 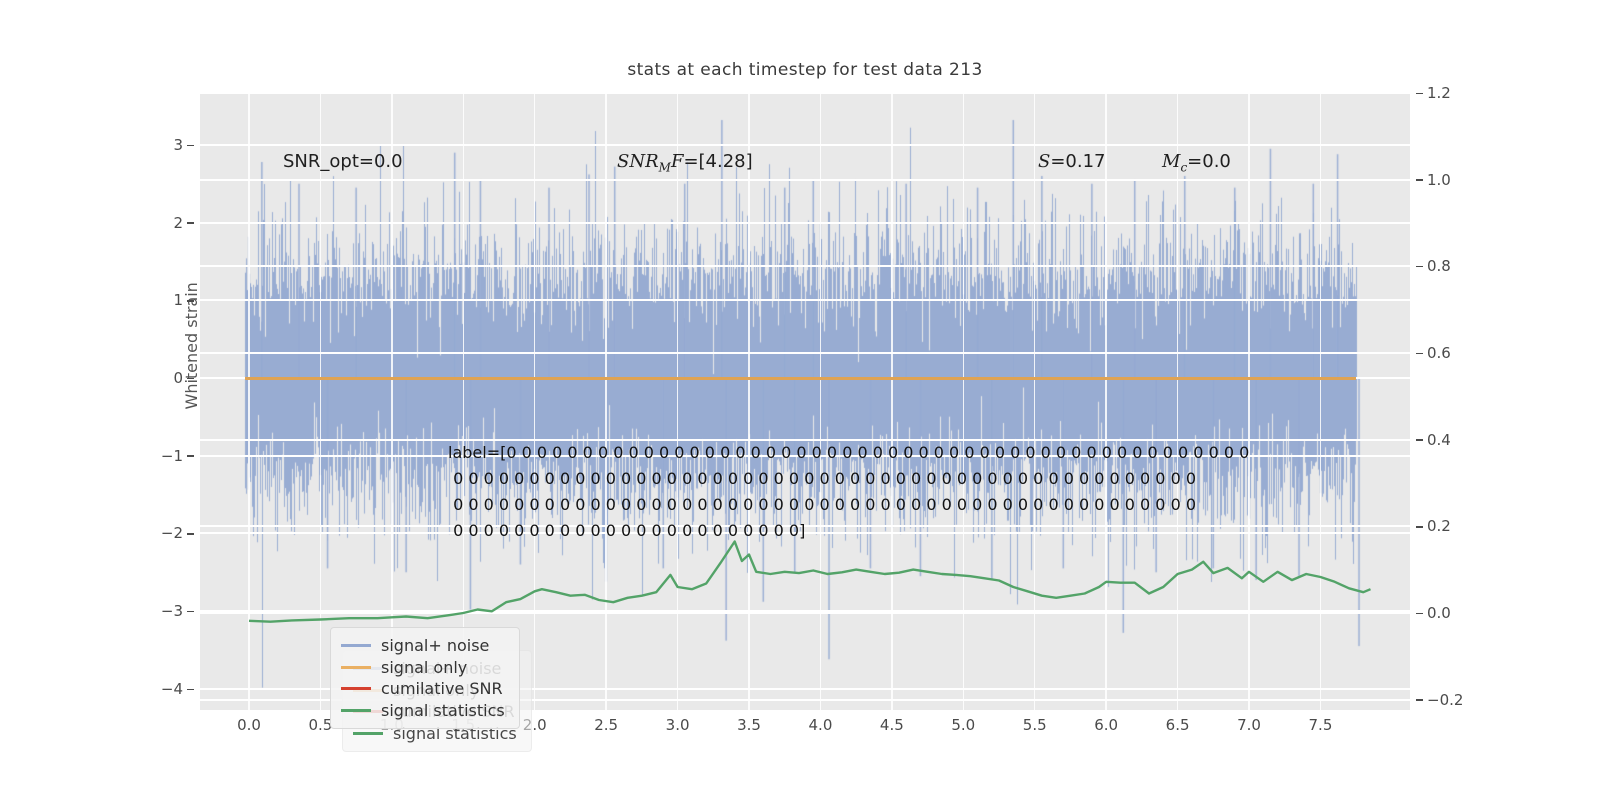 What do you see at coordinates (606, 725) in the screenshot?
I see `x-tick-label: 2.5` at bounding box center [606, 725].